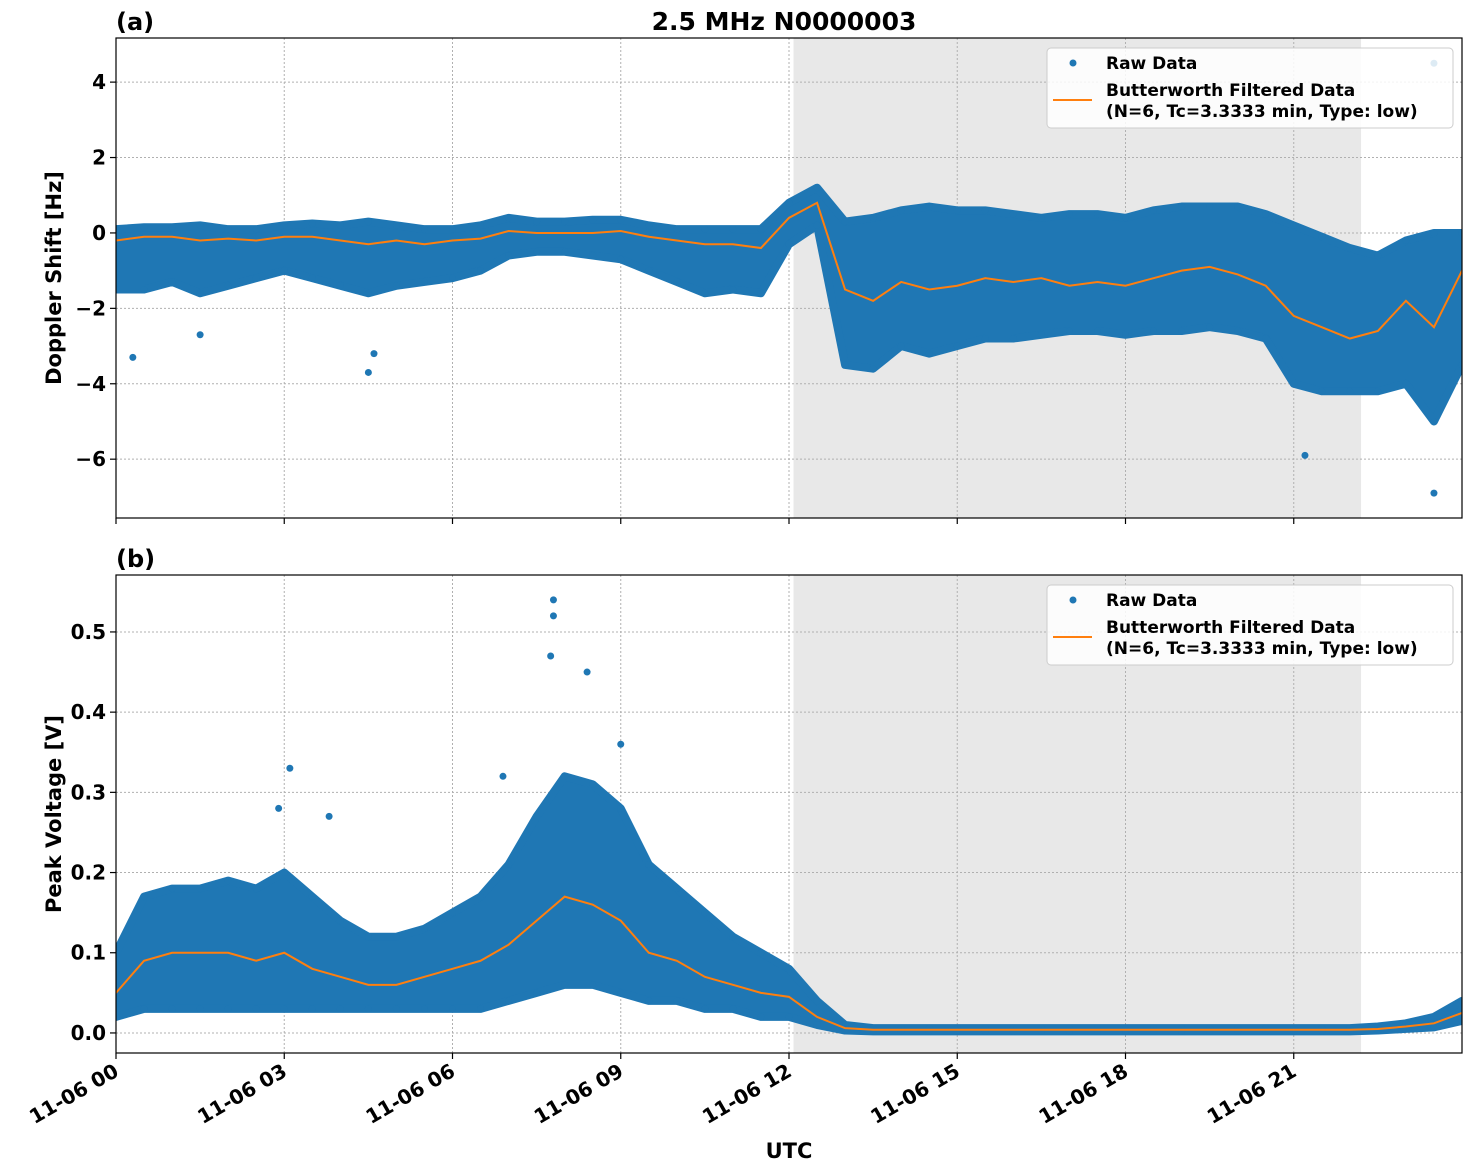 The height and width of the screenshot is (1176, 1472). Describe the element at coordinates (54, 278) in the screenshot. I see `y-axis-label: Doppler Shift [Hz]` at that location.